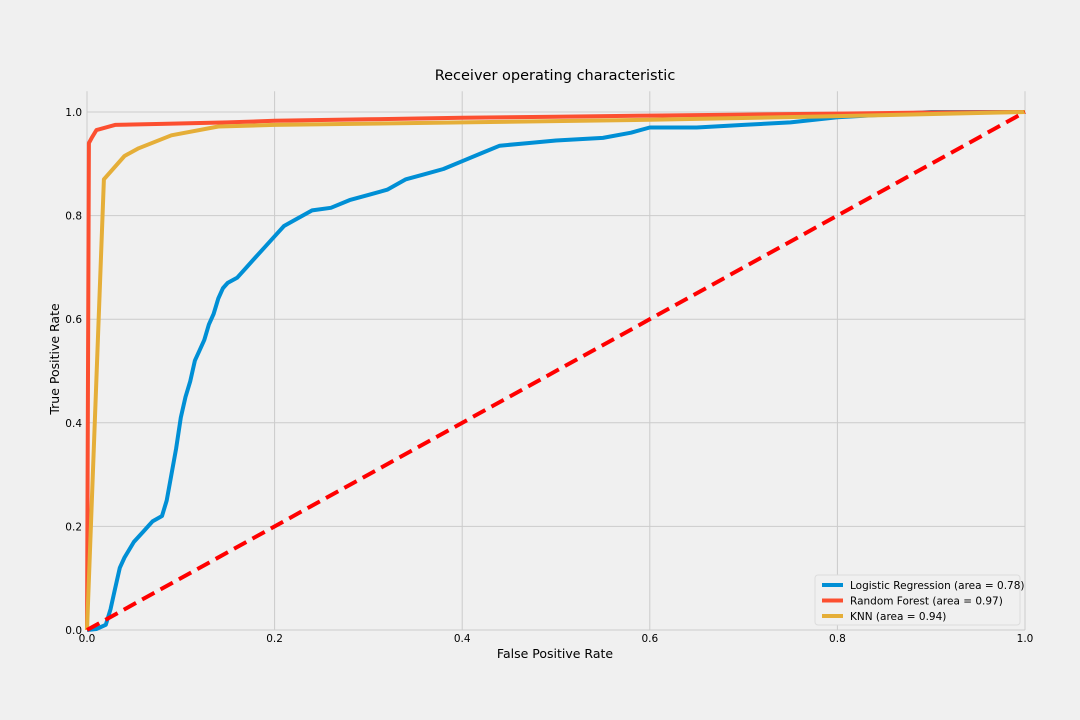 This screenshot has width=1080, height=720. Describe the element at coordinates (87, 639) in the screenshot. I see `x-tick-label: 0.0` at that location.